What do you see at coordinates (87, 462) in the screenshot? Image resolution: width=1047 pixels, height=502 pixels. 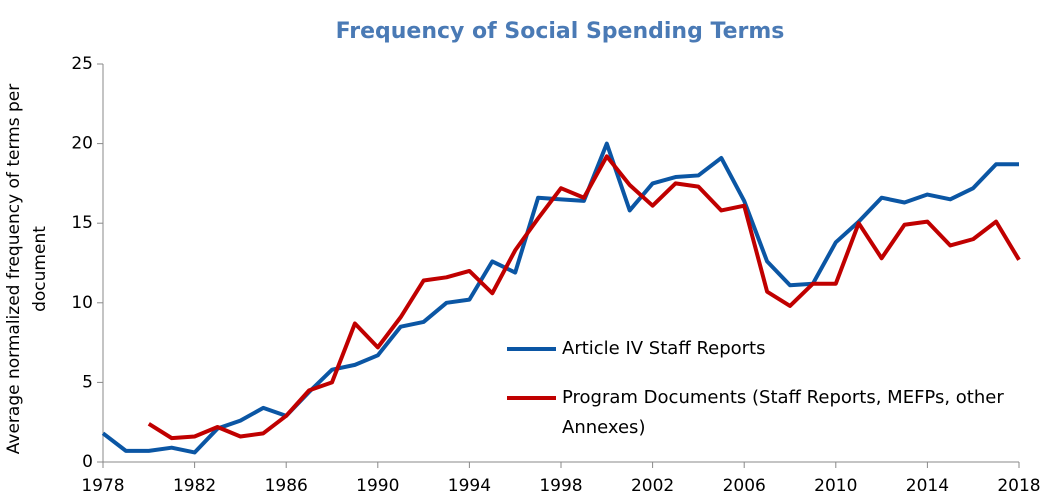 I see `y-tick-label: 0` at bounding box center [87, 462].